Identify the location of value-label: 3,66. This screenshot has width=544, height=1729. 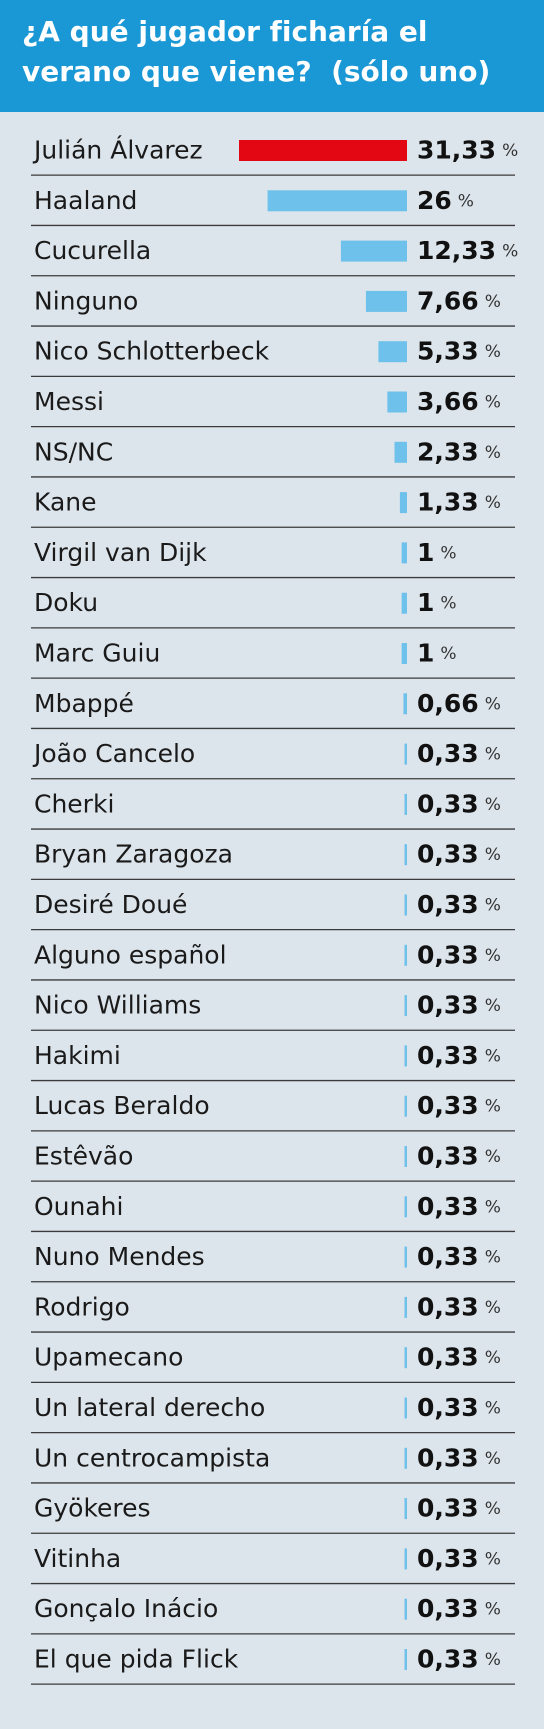
(448, 401).